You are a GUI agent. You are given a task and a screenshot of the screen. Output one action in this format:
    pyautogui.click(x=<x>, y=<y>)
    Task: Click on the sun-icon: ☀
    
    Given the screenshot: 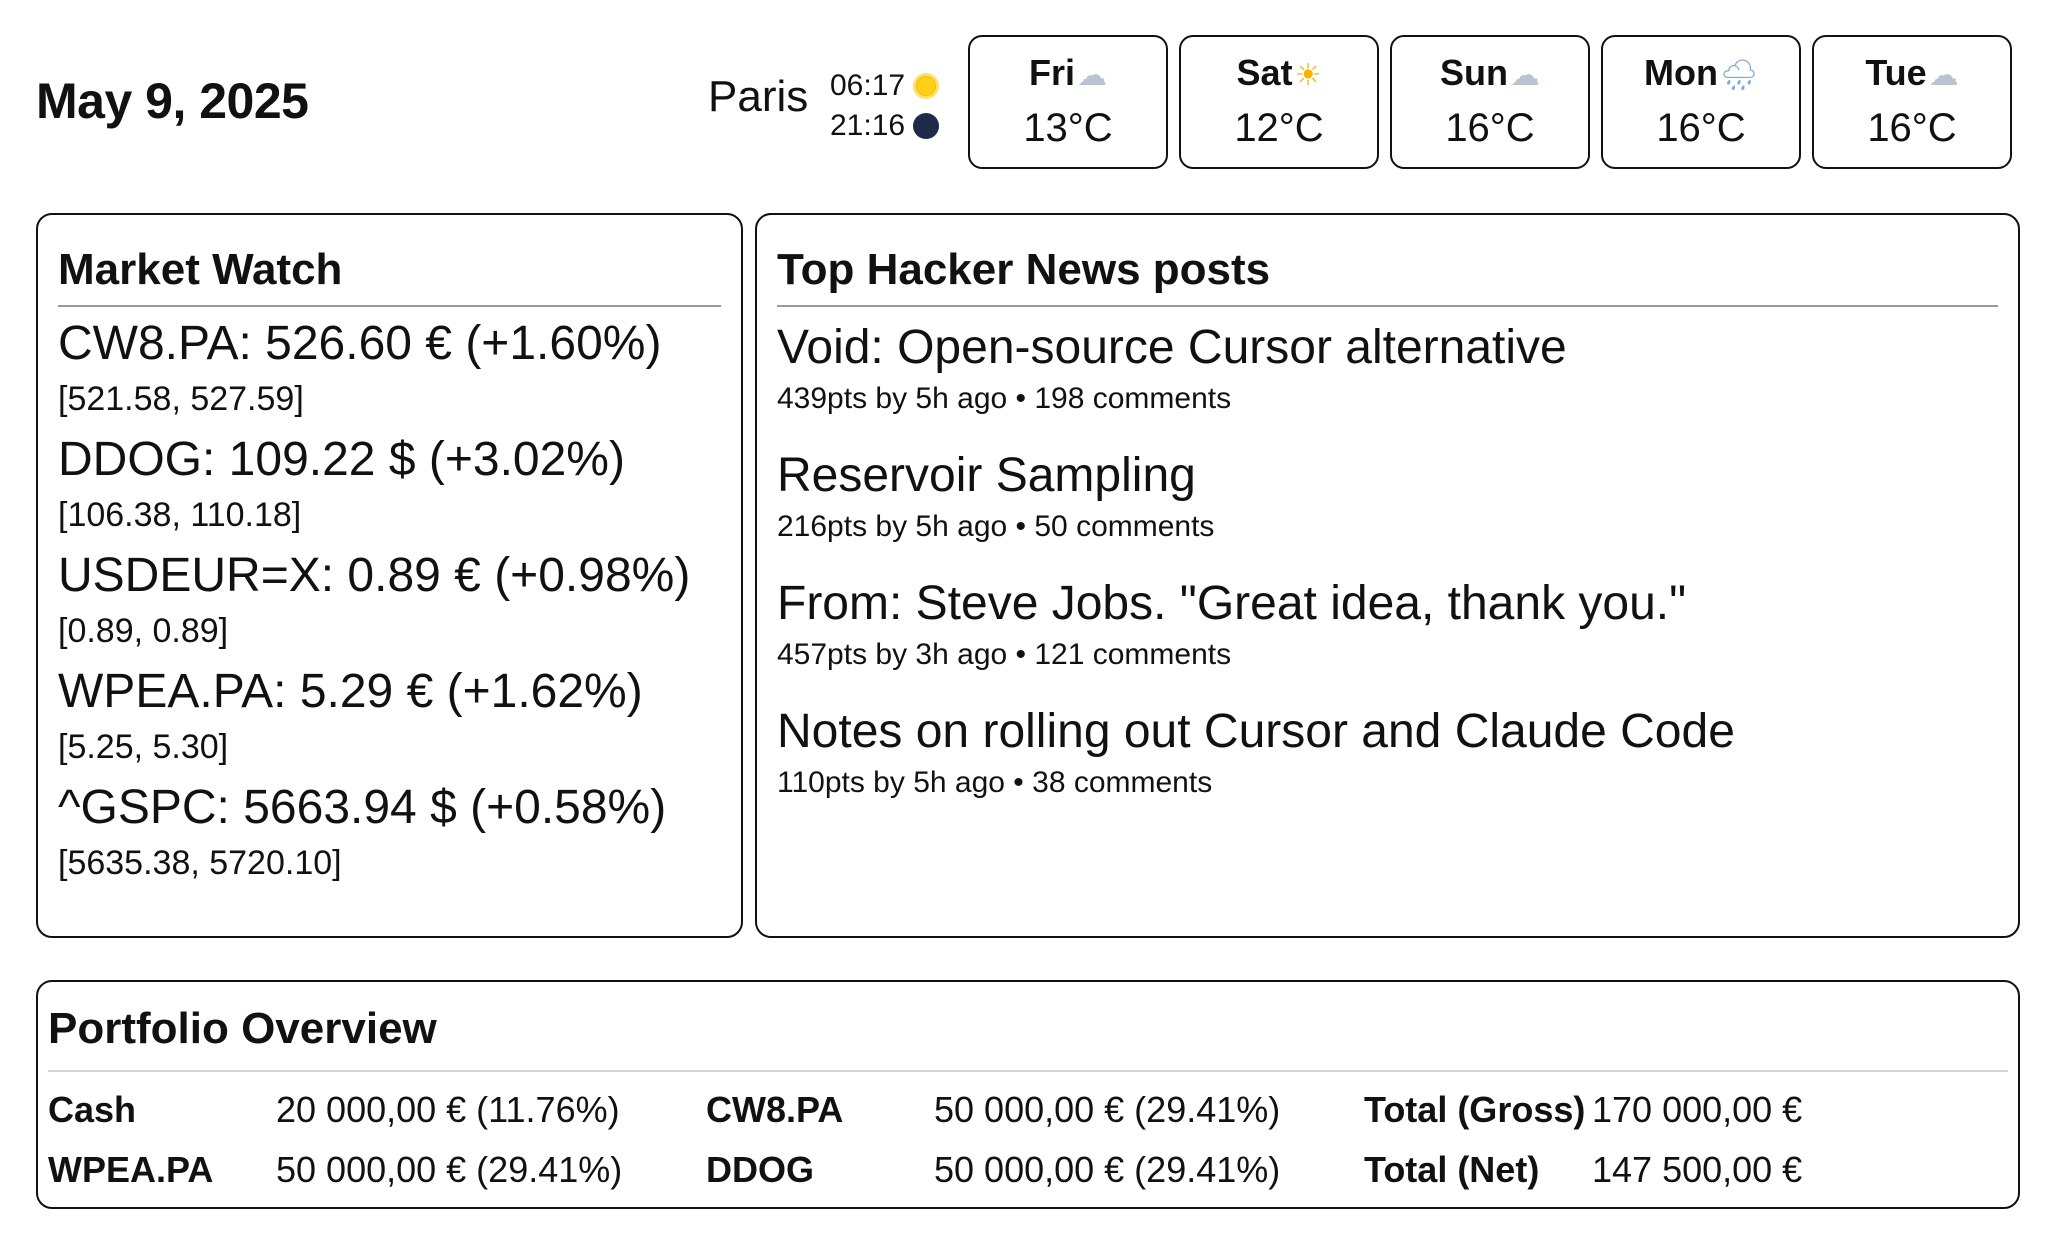 What is the action you would take?
    pyautogui.click(x=1308, y=75)
    